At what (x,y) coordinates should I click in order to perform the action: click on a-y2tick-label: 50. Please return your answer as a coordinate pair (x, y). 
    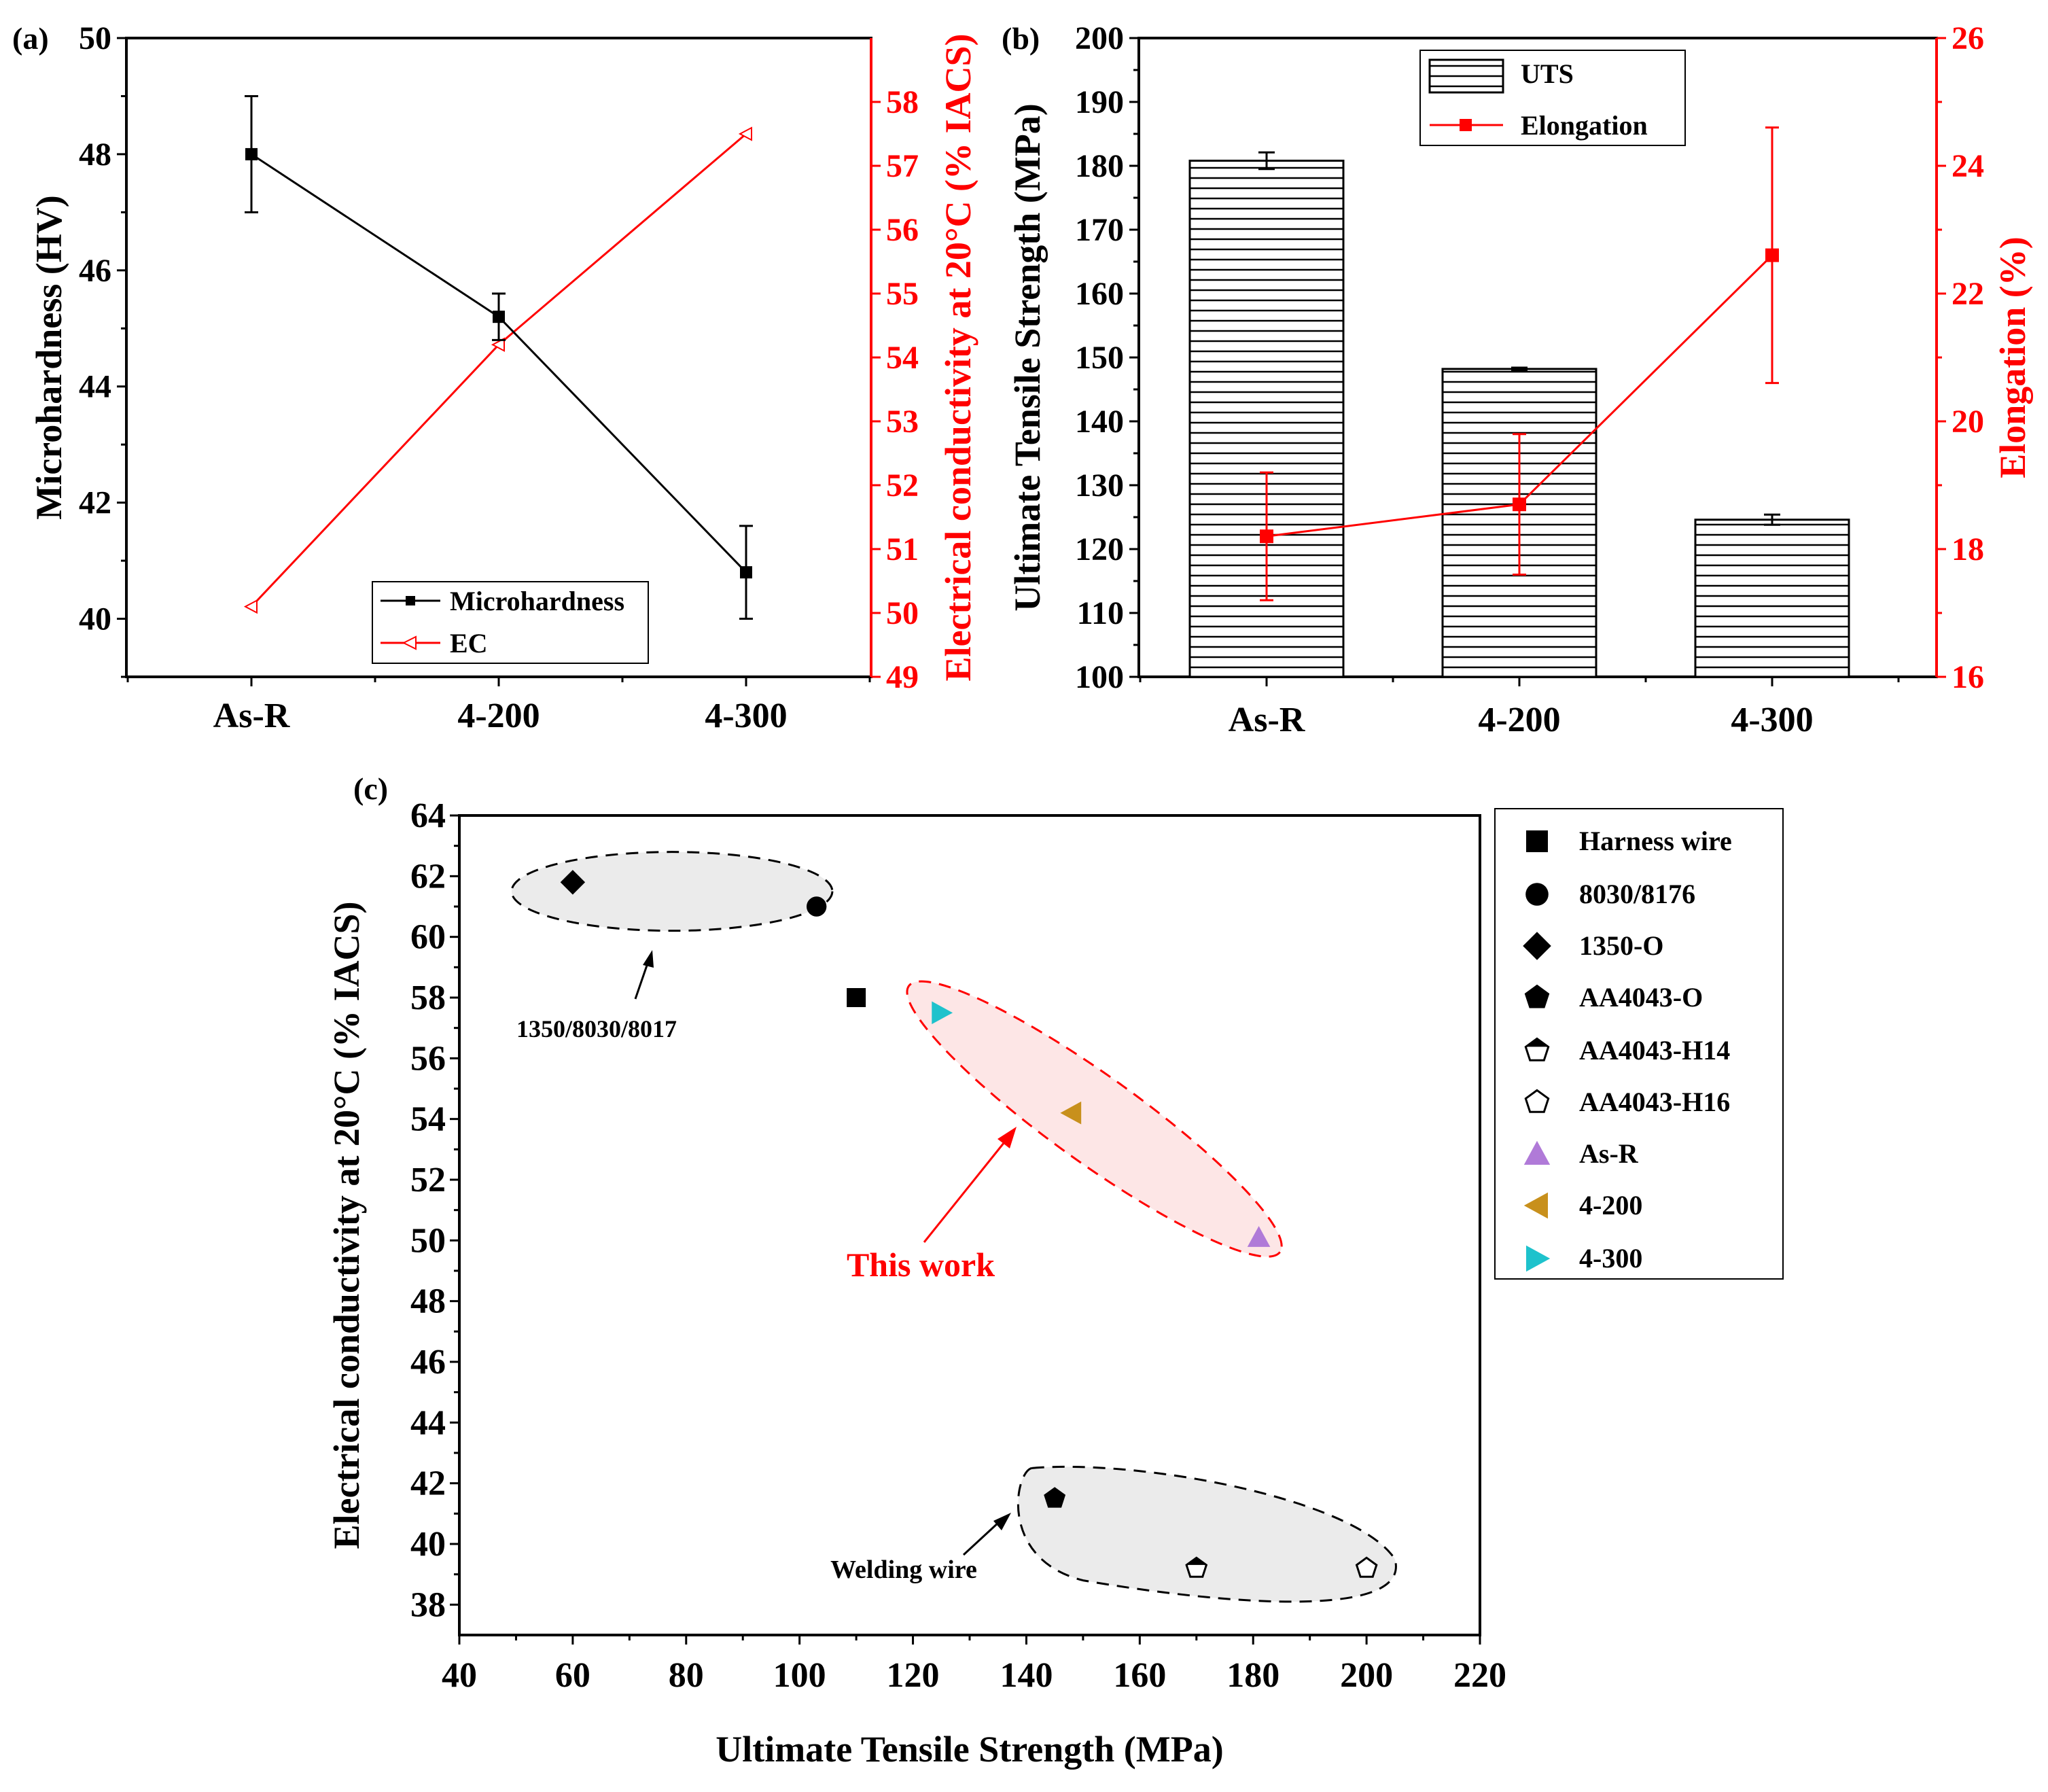
    Looking at the image, I should click on (902, 613).